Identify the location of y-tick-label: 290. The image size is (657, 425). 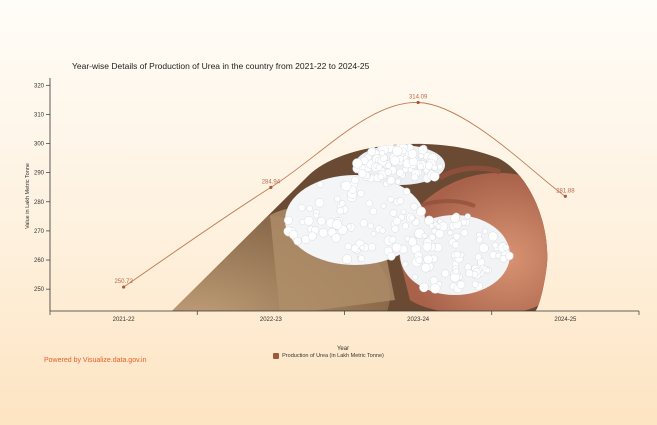
(39, 174).